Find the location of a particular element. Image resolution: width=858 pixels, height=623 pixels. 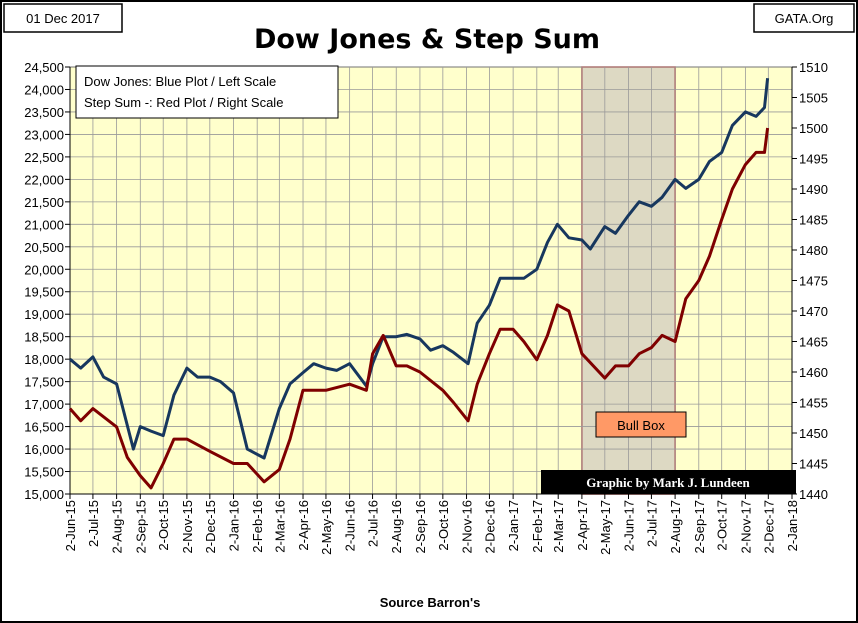

left-tick-label: 20,500 is located at coordinates (44, 247).